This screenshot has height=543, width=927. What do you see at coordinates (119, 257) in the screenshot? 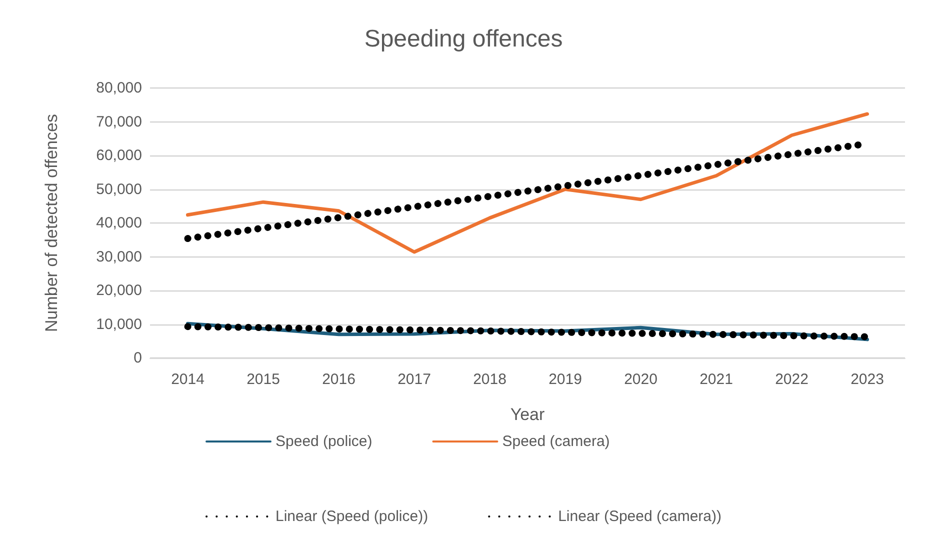
I see `y-tick-label: 30,000` at bounding box center [119, 257].